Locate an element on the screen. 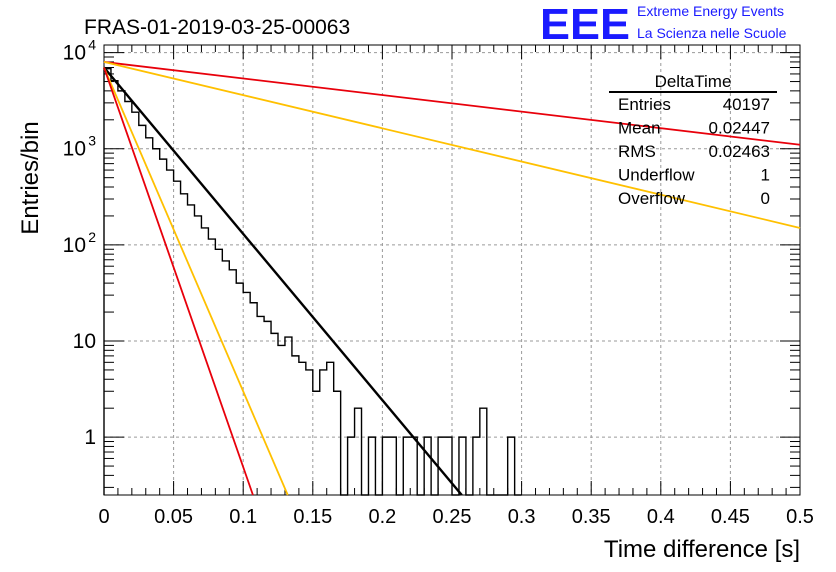 The width and height of the screenshot is (836, 572). stats-label: RMS is located at coordinates (637, 151).